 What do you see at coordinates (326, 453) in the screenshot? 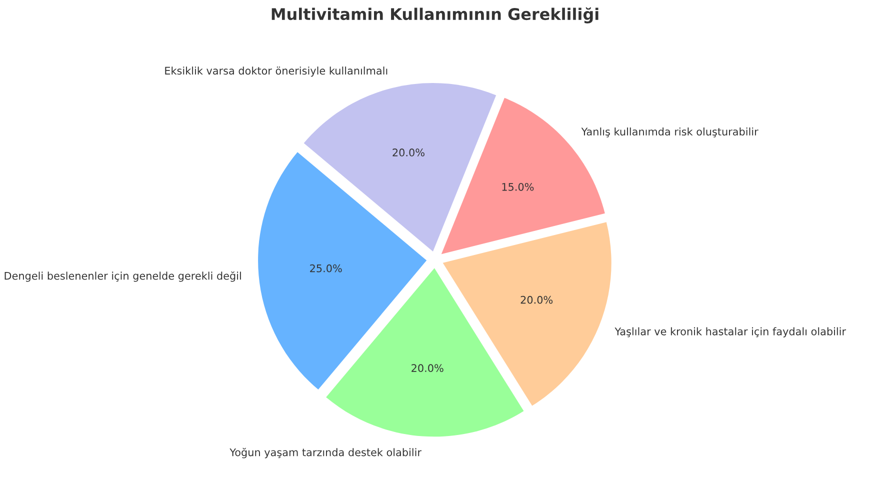
I see `slice-label: Yoğun yaşam tarzında destek olabilir` at bounding box center [326, 453].